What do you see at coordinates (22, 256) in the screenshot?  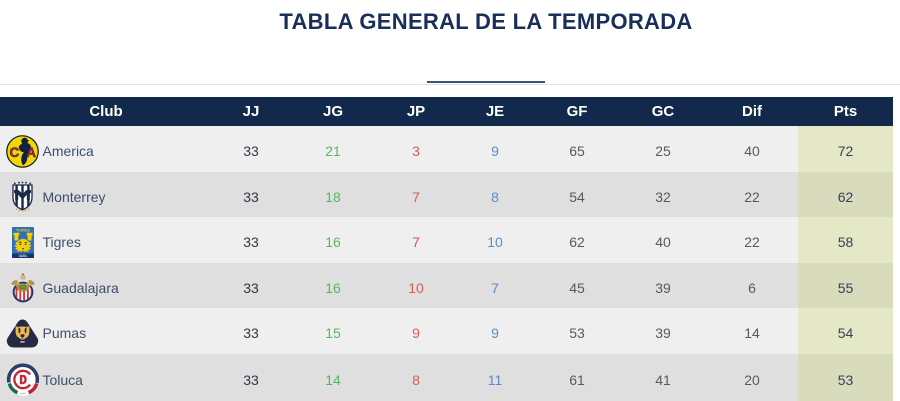 I see `svg-text: UANL` at bounding box center [22, 256].